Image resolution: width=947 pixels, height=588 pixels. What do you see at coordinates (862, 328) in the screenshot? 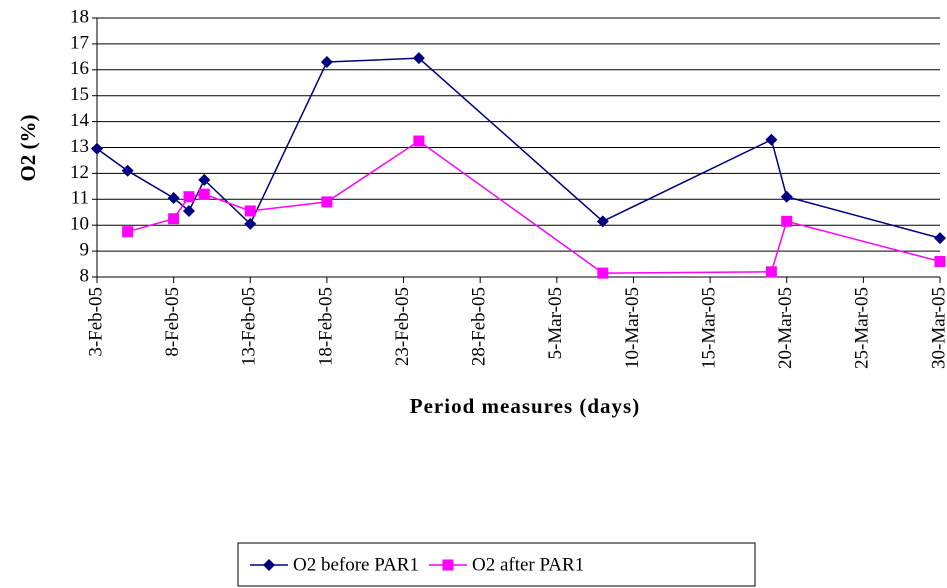
I see `x-tick-label: 25-Mar-05` at bounding box center [862, 328].